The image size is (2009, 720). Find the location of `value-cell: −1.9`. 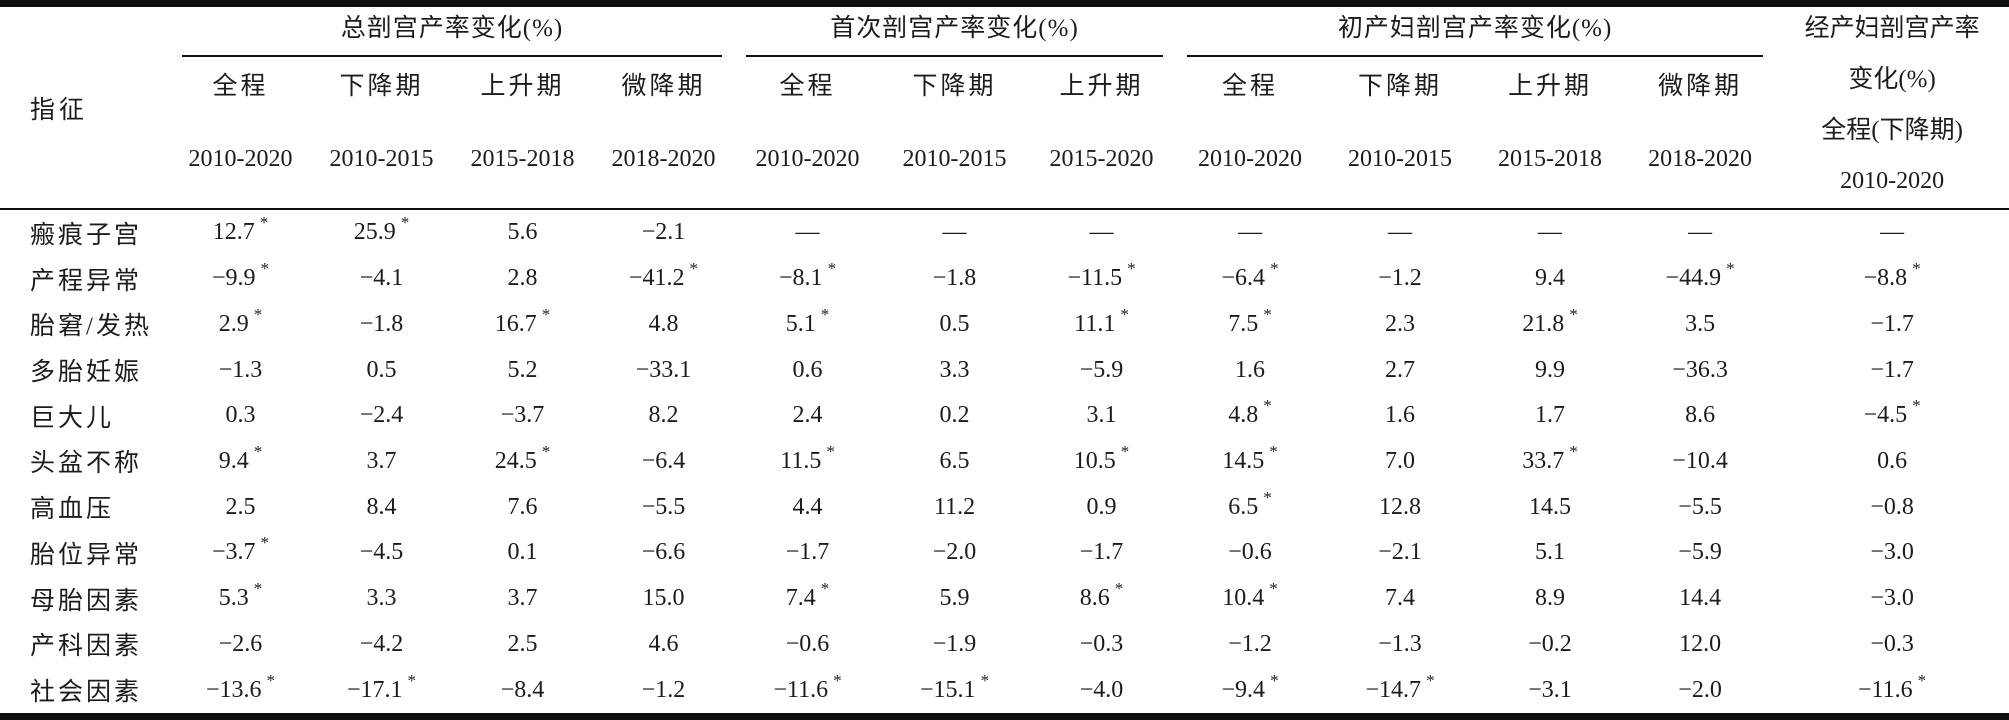

value-cell: −1.9 is located at coordinates (954, 643).